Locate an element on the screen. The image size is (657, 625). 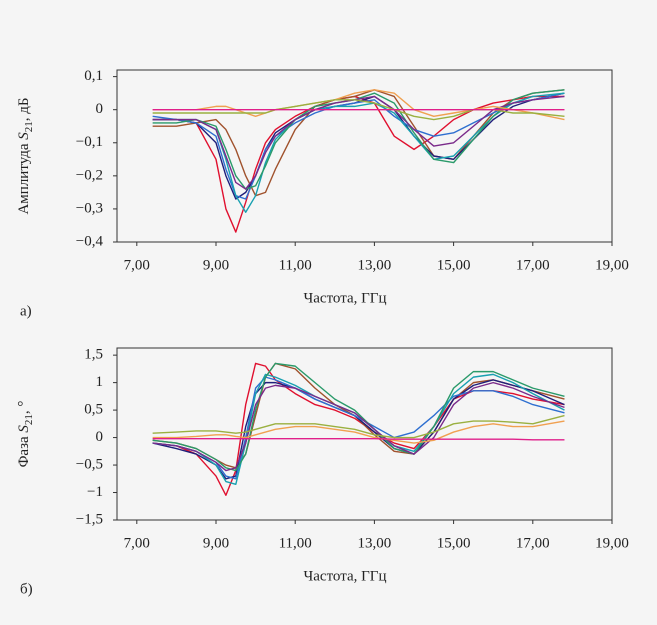
y-label-text: Фаза is located at coordinates (24, 450).